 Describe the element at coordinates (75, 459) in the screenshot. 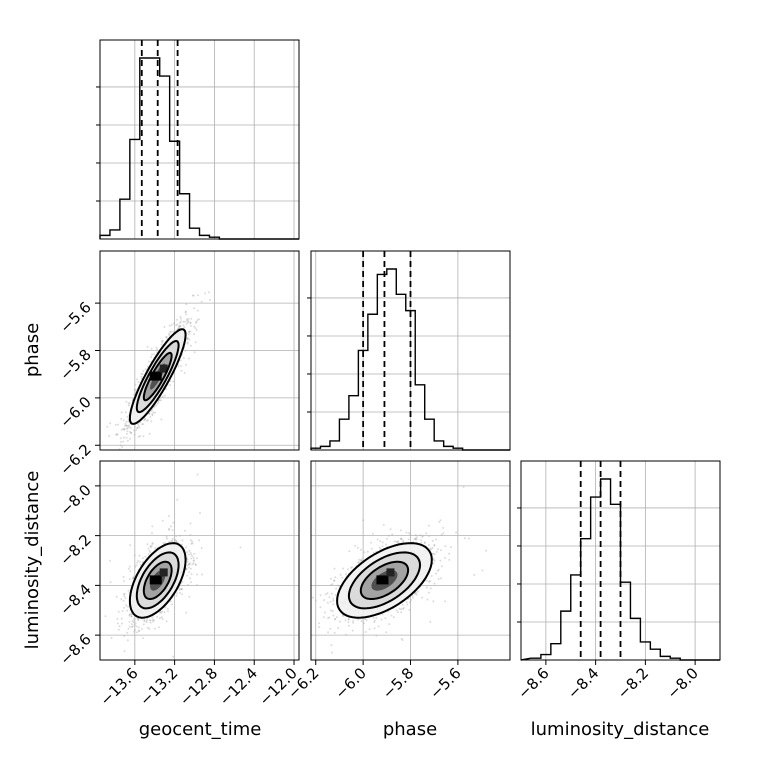

I see `y-tick-label: −6.2` at that location.